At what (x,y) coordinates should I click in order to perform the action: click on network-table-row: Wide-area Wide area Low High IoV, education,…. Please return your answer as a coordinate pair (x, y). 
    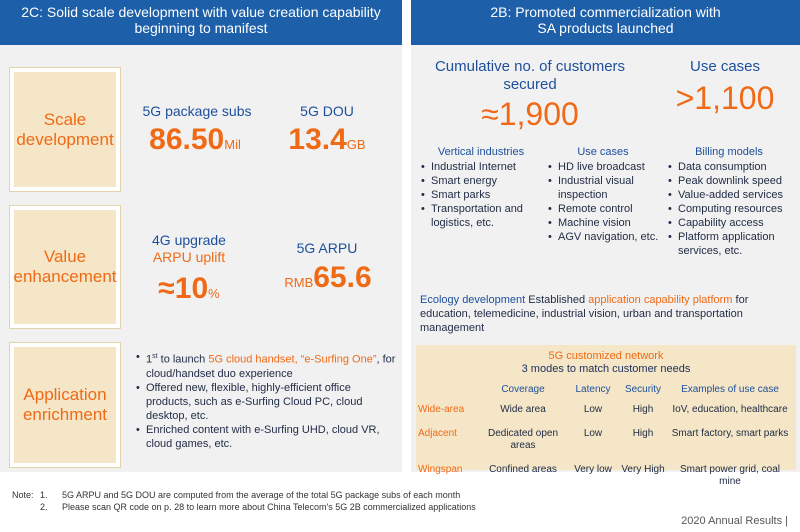
    Looking at the image, I should click on (604, 410).